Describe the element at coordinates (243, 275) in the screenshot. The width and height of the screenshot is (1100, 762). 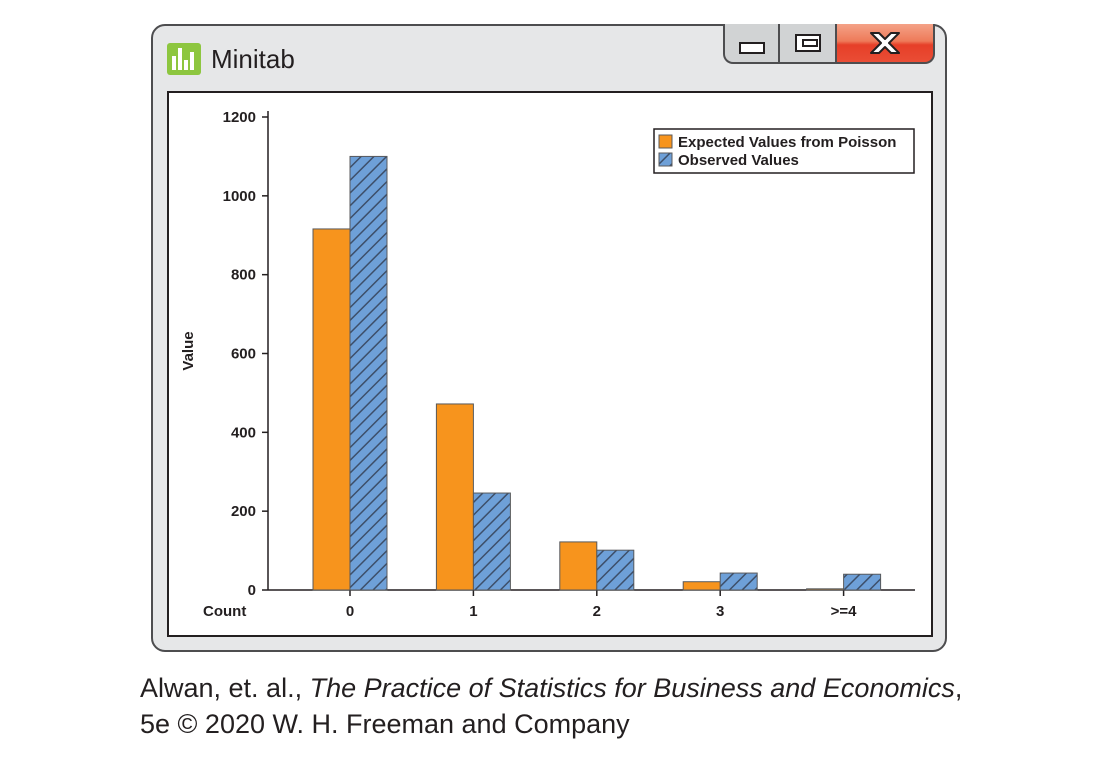
I see `y-tick-label: 800` at that location.